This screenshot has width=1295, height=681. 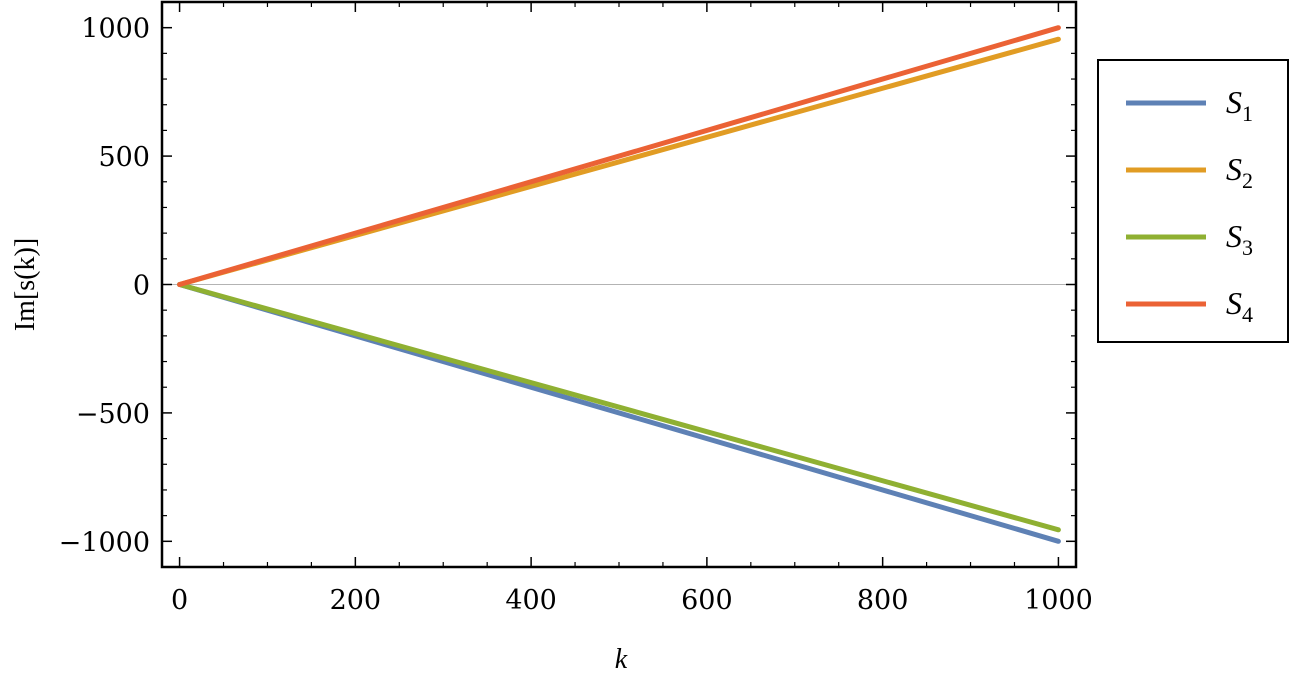 What do you see at coordinates (883, 600) in the screenshot?
I see `x-tick-label: 800` at bounding box center [883, 600].